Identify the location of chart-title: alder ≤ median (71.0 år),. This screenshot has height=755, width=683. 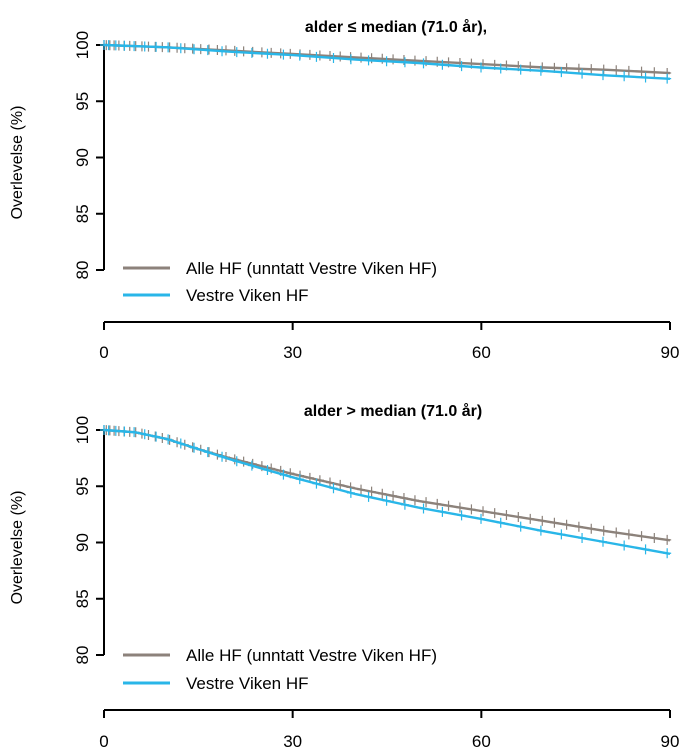
(396, 27).